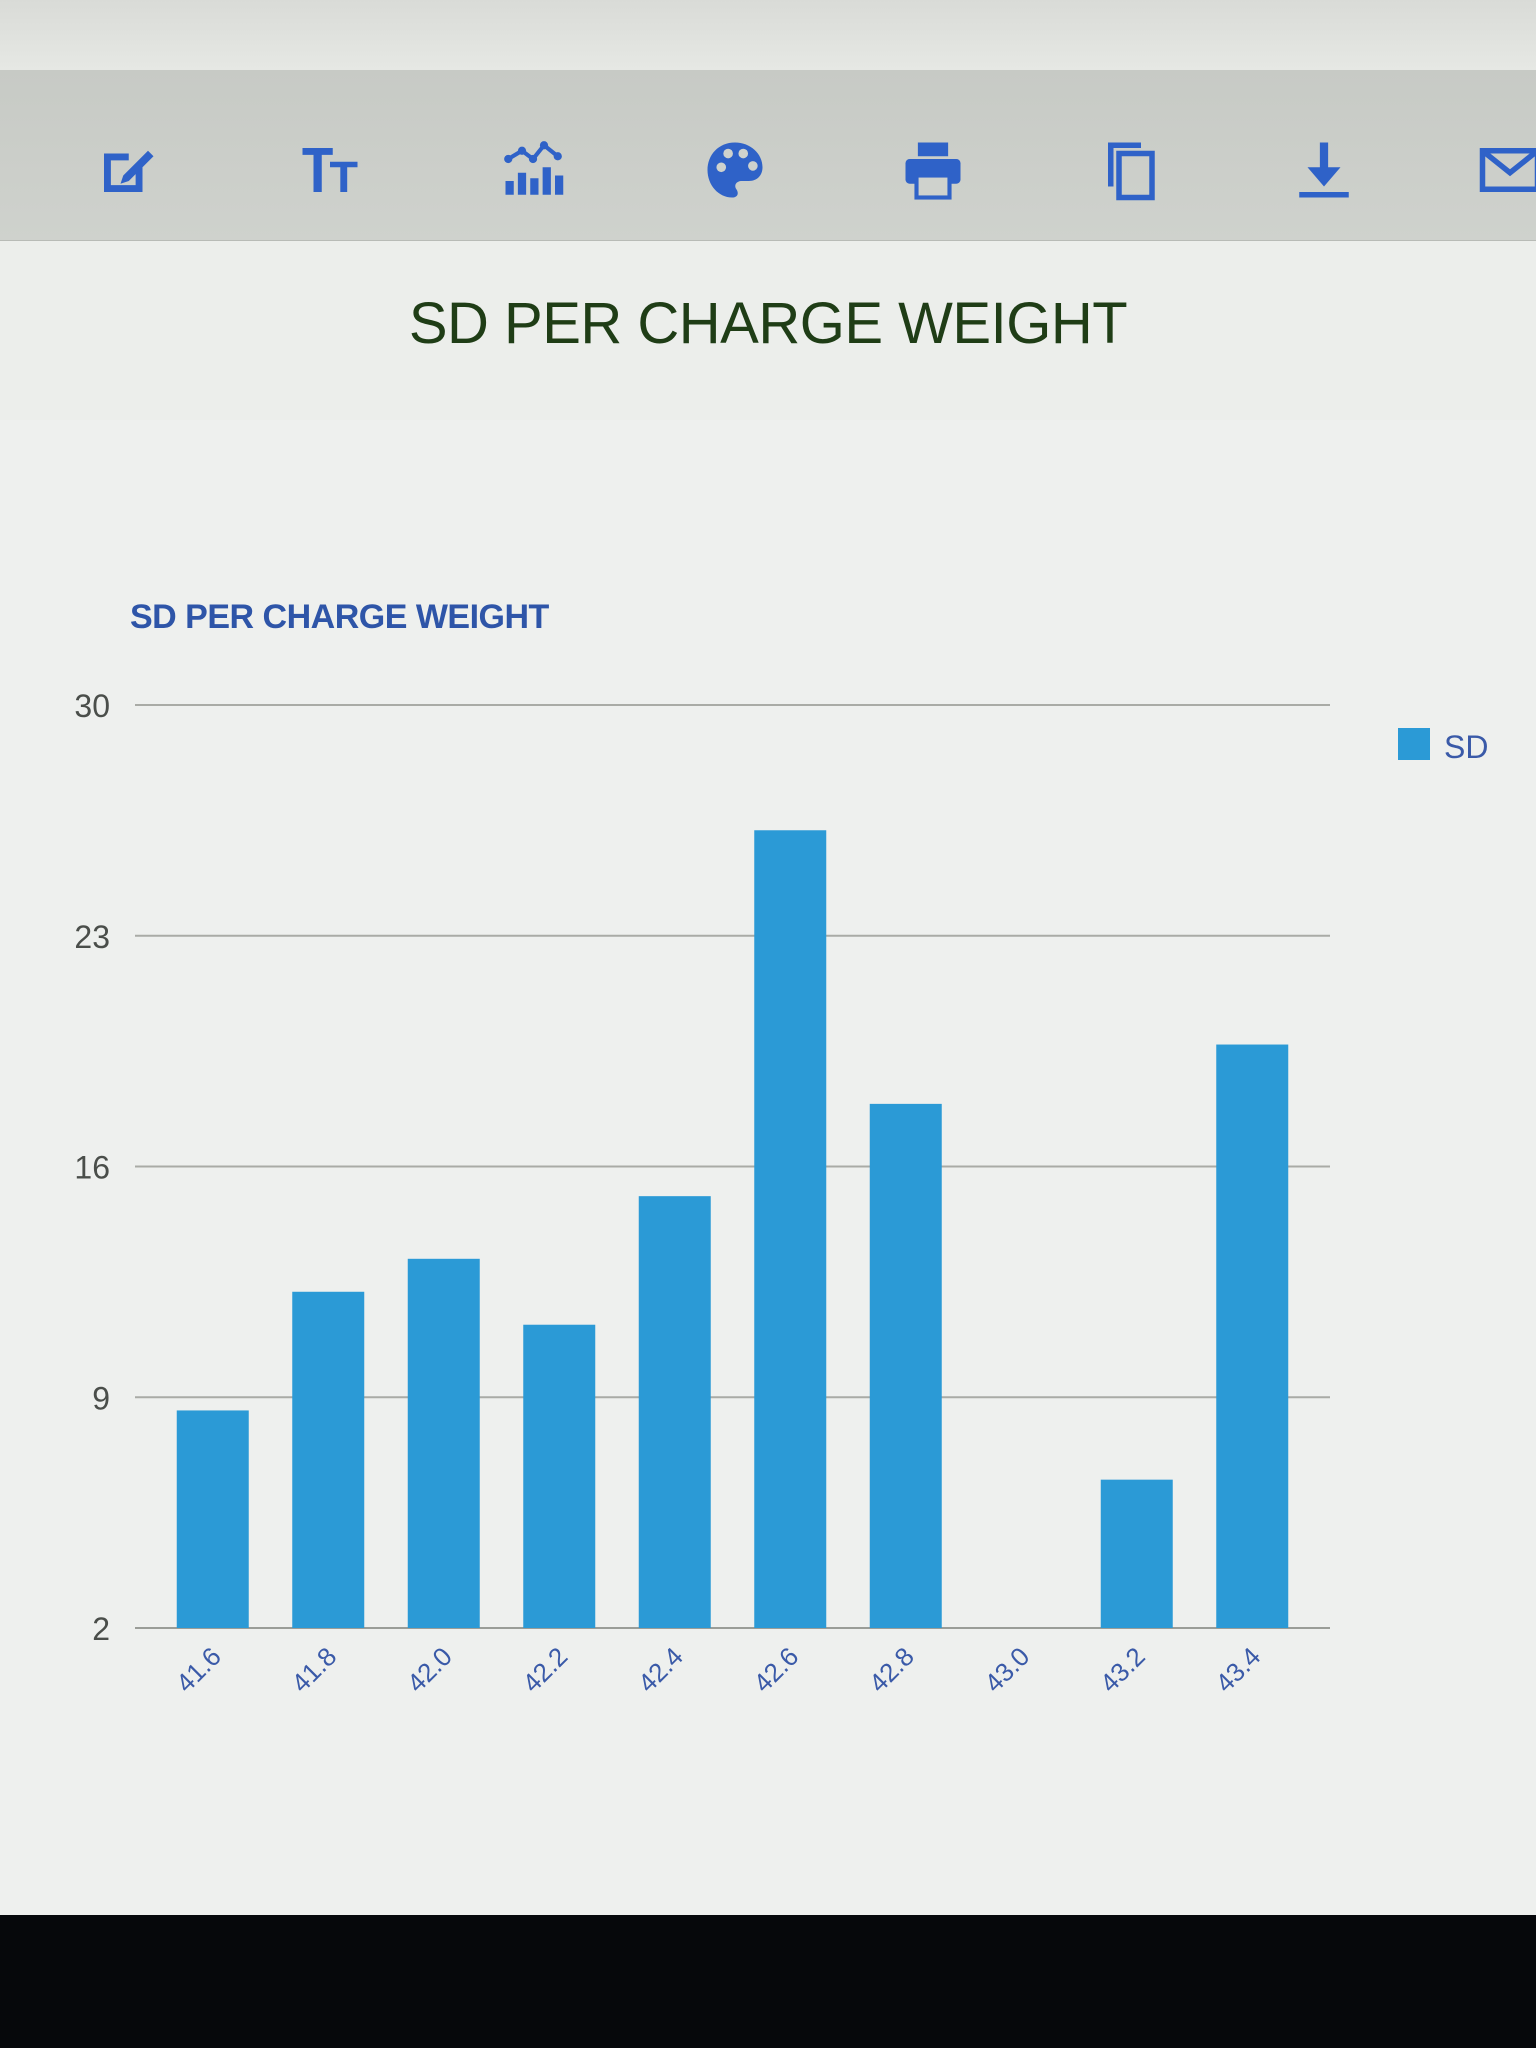  I want to click on print-icon, so click(933, 171).